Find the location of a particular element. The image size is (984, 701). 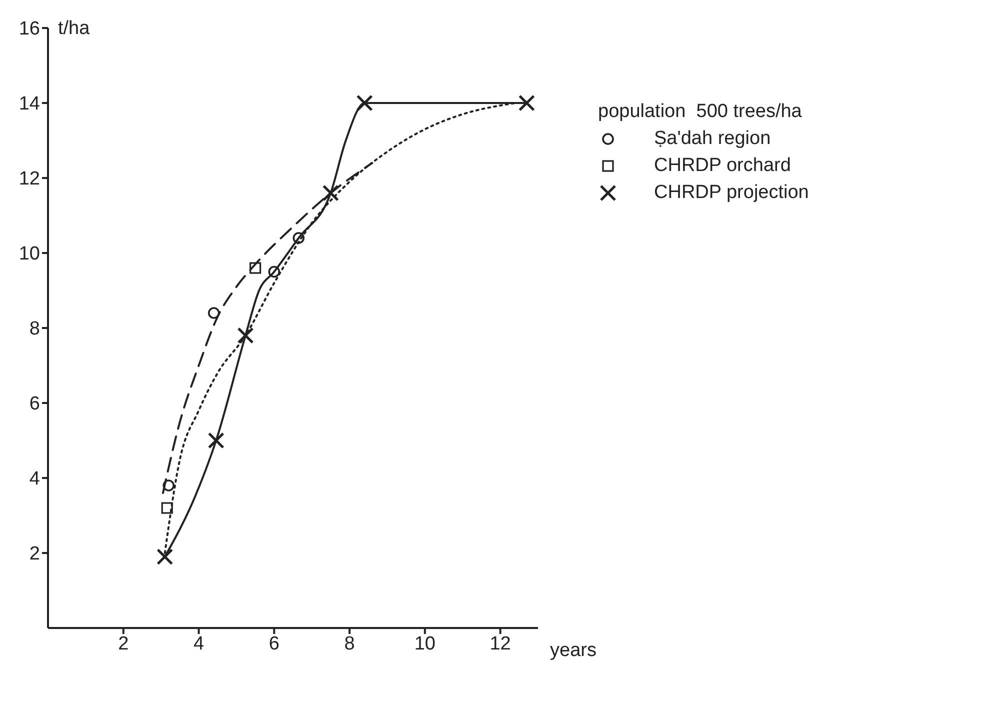

y-tick-label: 8 is located at coordinates (34, 329).